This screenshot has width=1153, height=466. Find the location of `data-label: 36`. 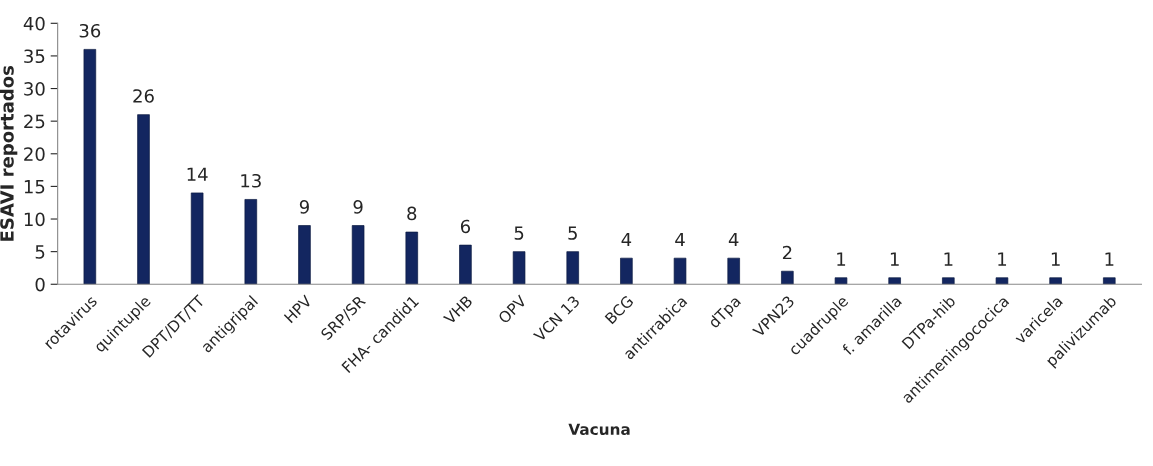

data-label: 36 is located at coordinates (90, 30).